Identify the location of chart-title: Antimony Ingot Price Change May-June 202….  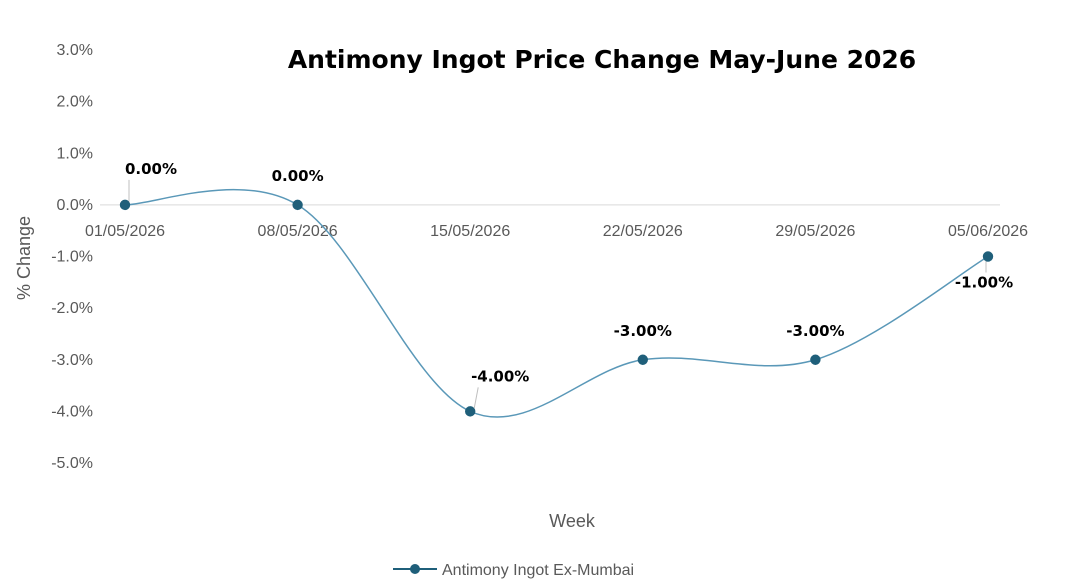
(602, 59).